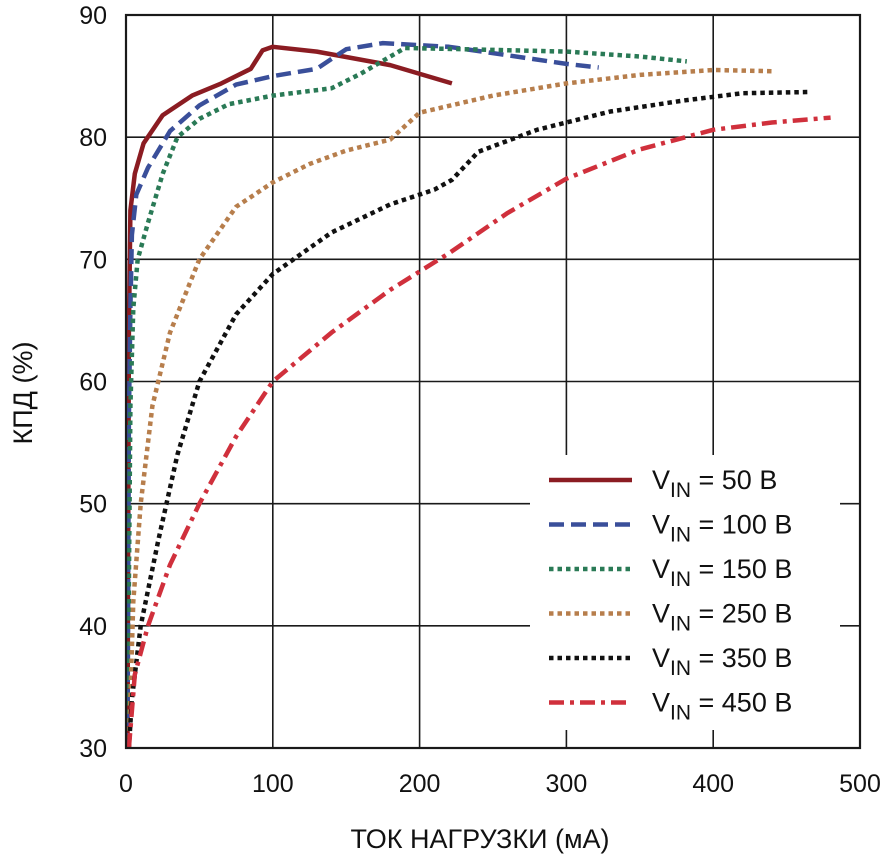 The image size is (886, 862). I want to click on x-tick-label: 500, so click(860, 784).